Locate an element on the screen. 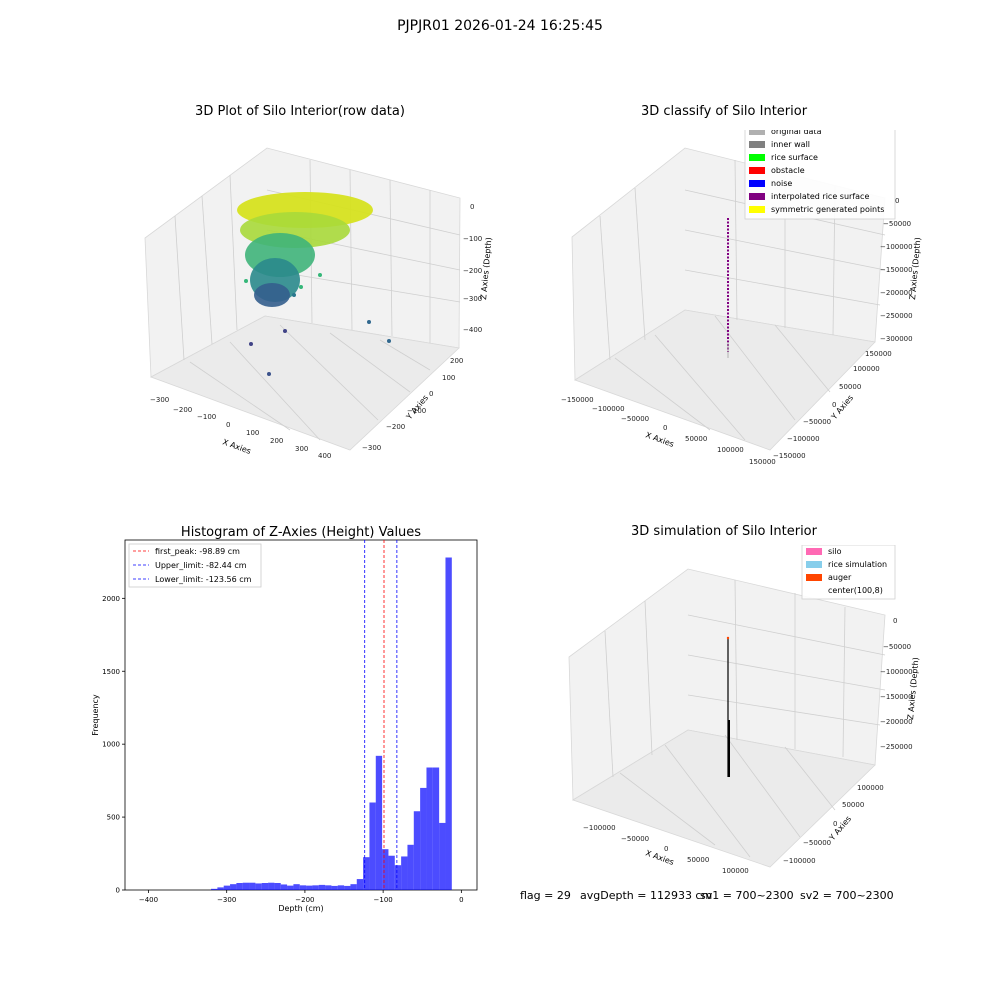  raw-zlabel: Z Axies (Depth) is located at coordinates (486, 268).